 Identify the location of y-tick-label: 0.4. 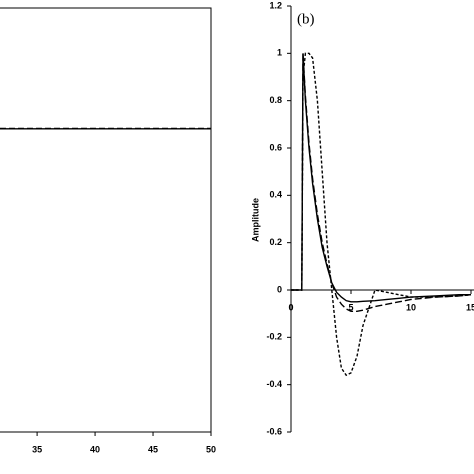
(275, 195).